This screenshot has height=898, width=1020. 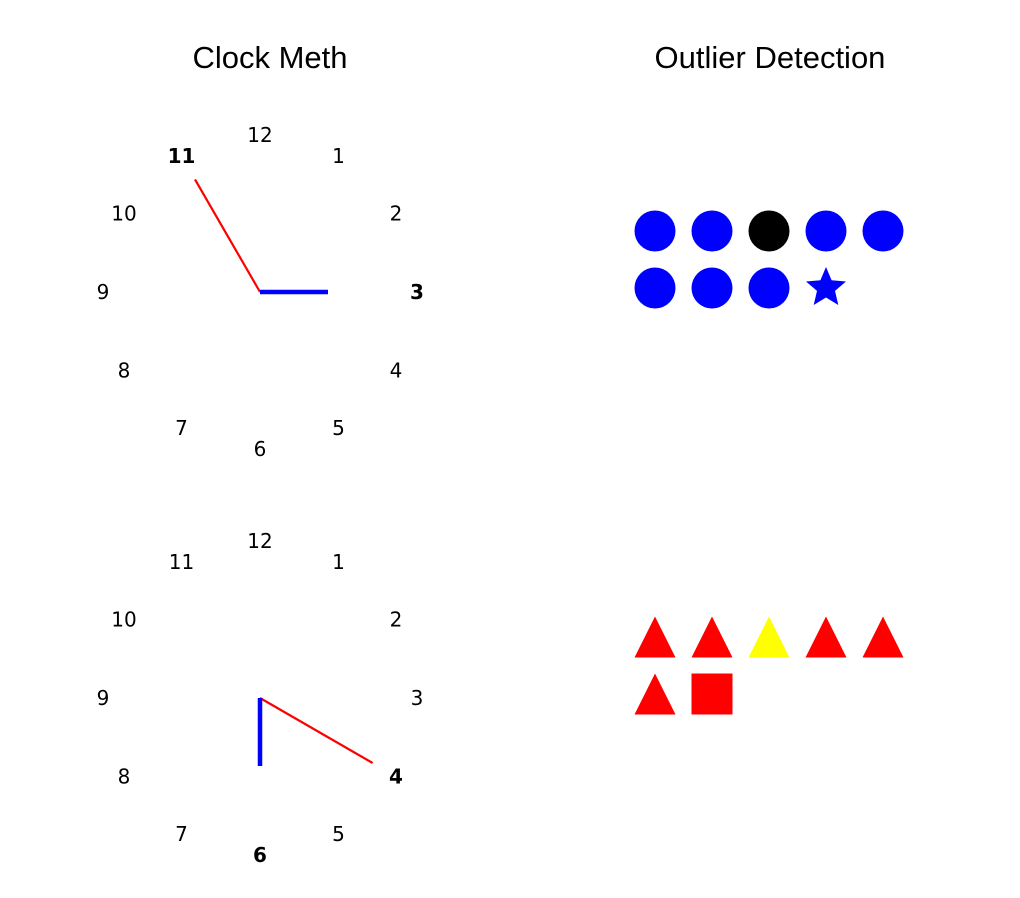 I want to click on blue-star-marker, so click(x=826, y=286).